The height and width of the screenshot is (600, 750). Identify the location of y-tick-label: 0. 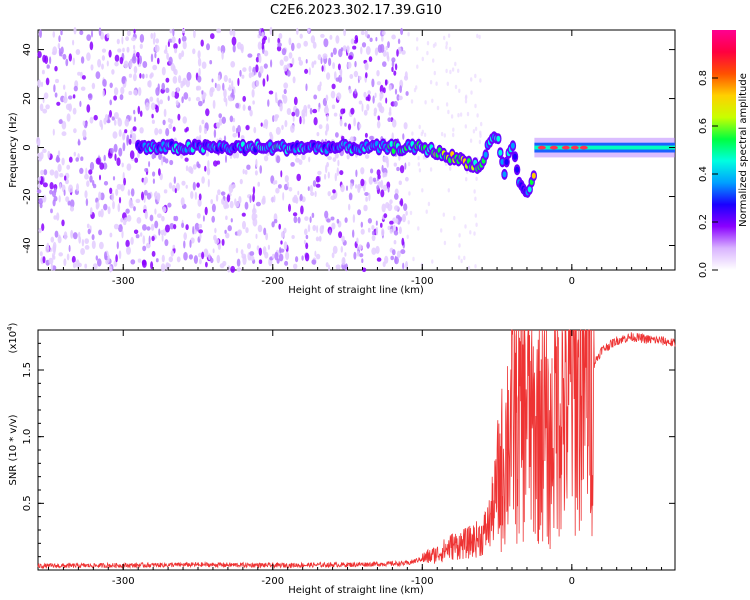
(27, 147).